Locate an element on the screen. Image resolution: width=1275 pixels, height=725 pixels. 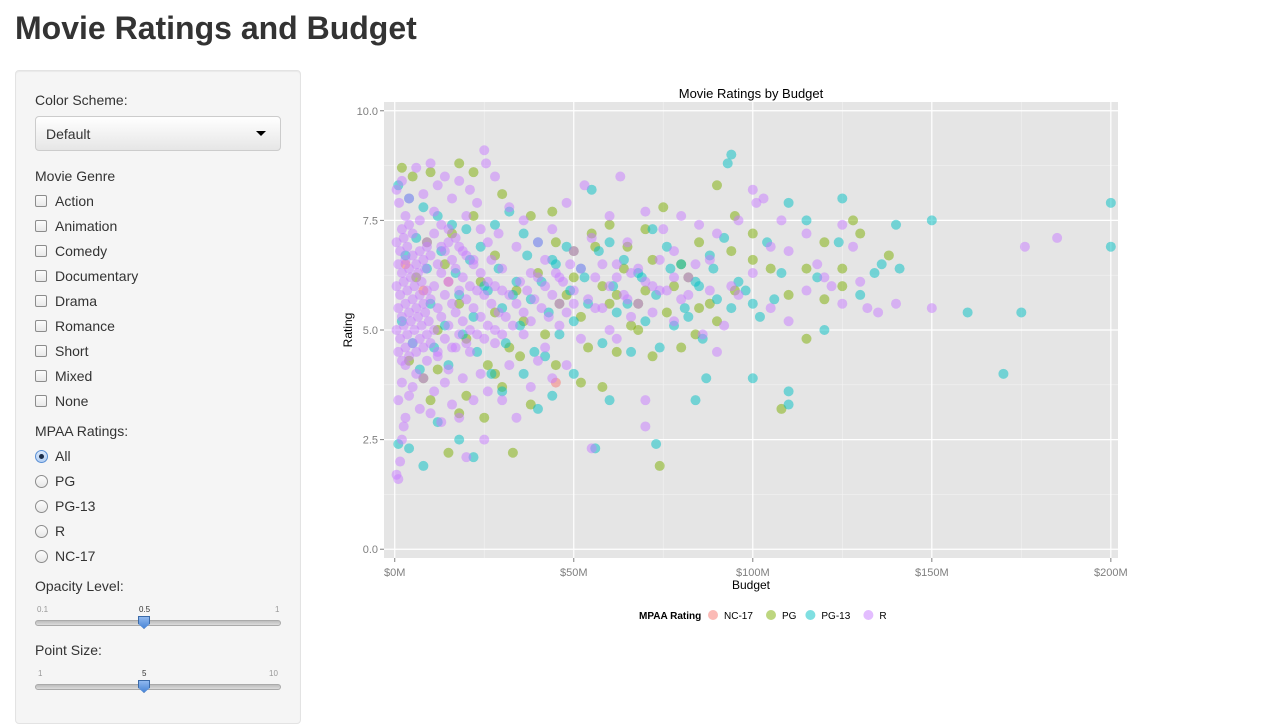
genre-option-animation: Animation is located at coordinates (76, 226).